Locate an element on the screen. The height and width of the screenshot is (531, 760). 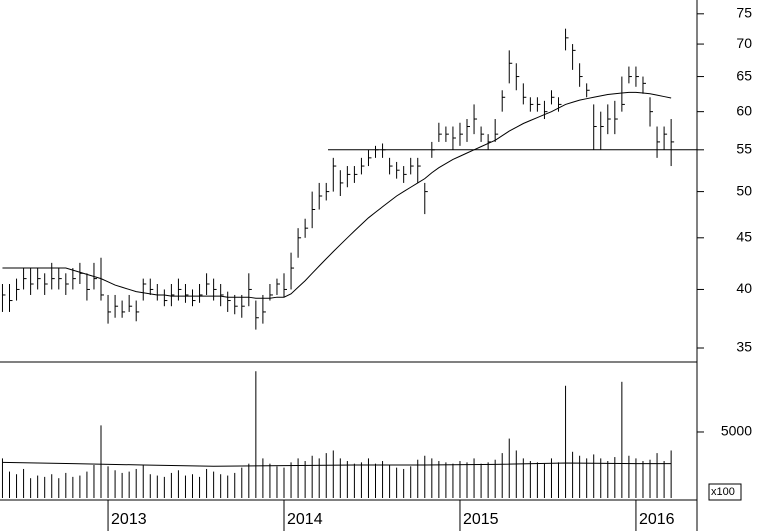
y-tick-label: 55 is located at coordinates (744, 149).